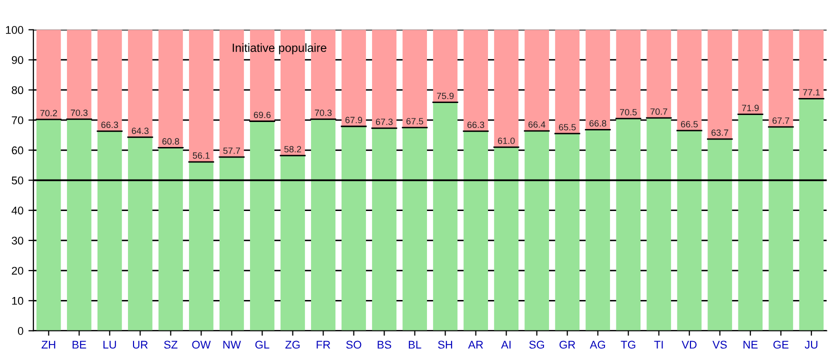 The height and width of the screenshot is (350, 835). Describe the element at coordinates (659, 111) in the screenshot. I see `data-label: 70.7` at that location.